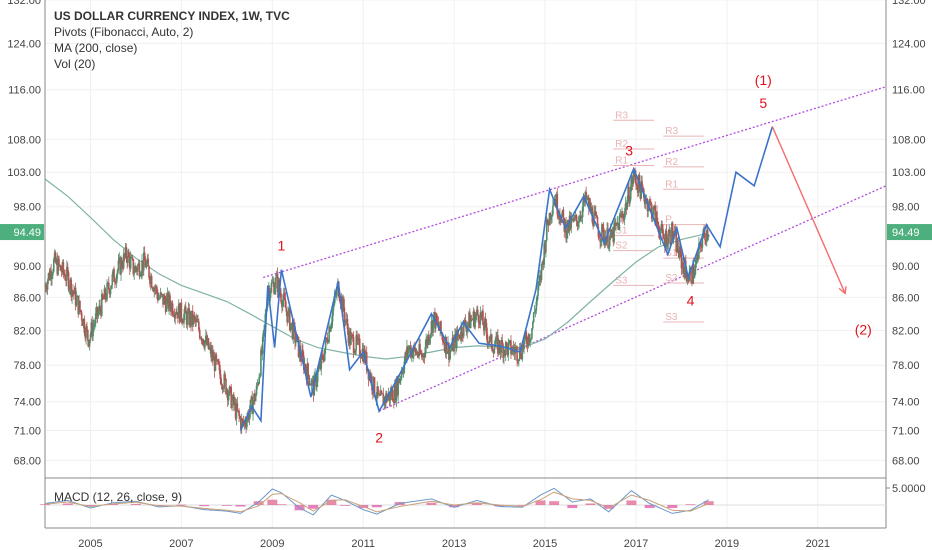 The width and height of the screenshot is (932, 550). Describe the element at coordinates (24, 91) in the screenshot. I see `y-tick-label-left: 116.00` at that location.